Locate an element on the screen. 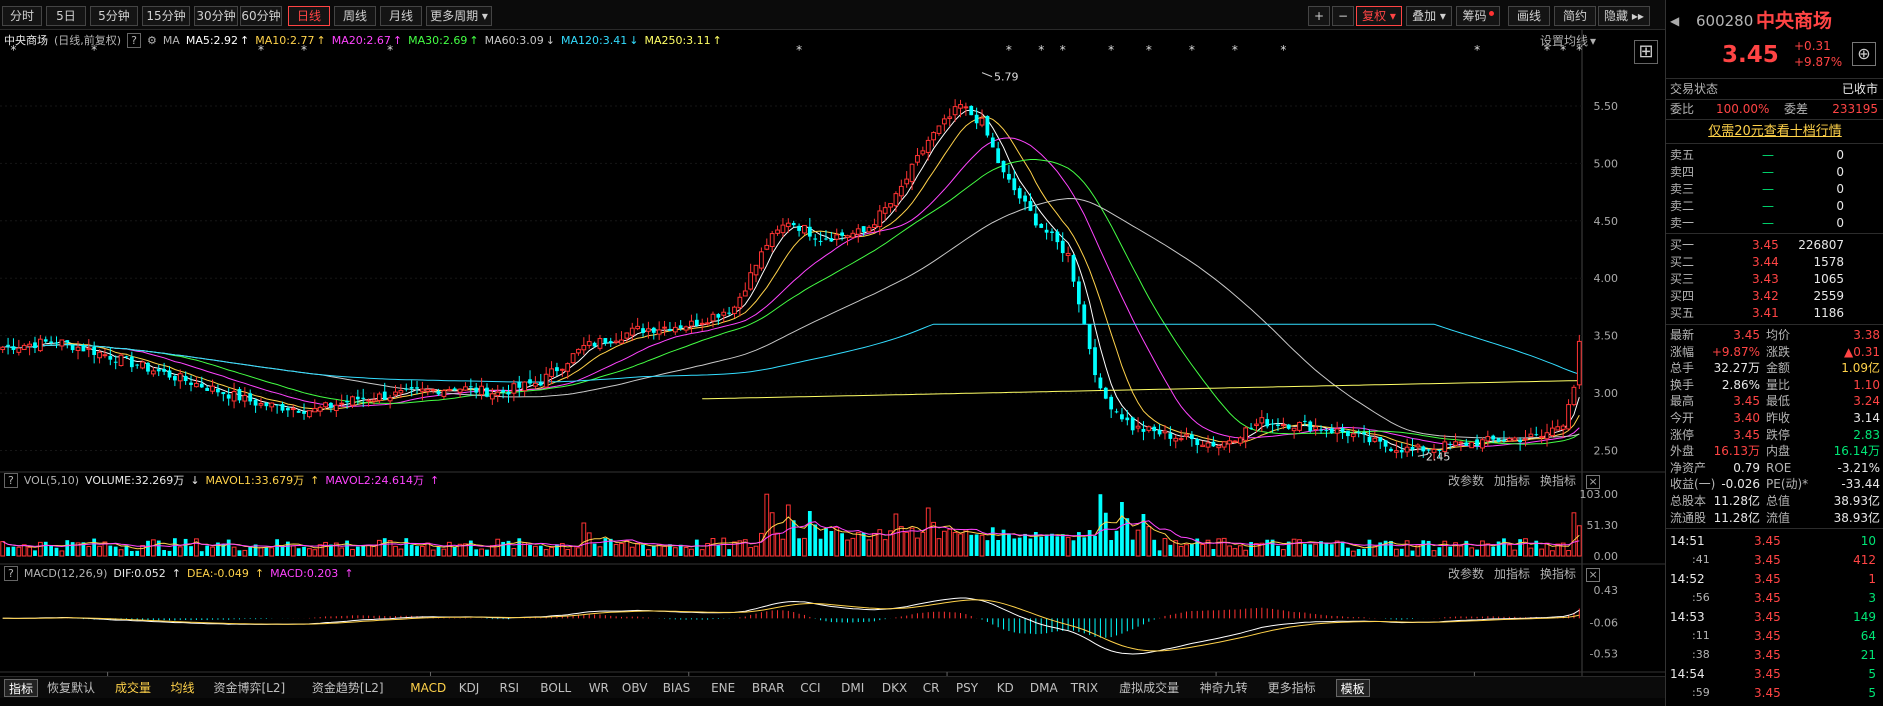 The height and width of the screenshot is (706, 1883). hide-panel-button: 隐藏 ▸▸ is located at coordinates (1624, 16).